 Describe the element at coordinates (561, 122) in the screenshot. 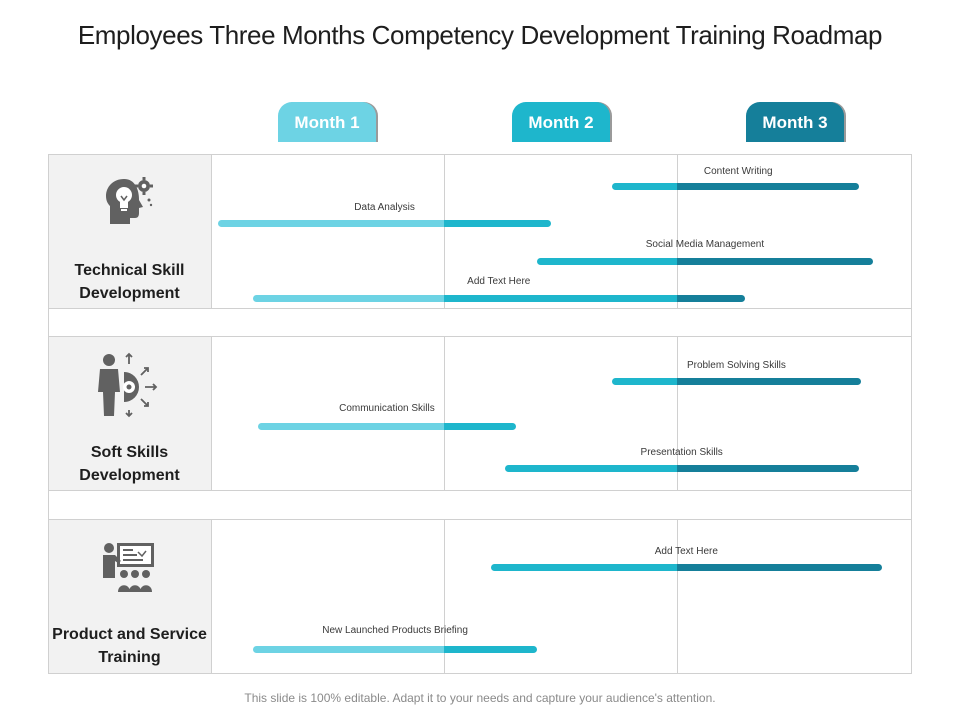

I see `month-2-tab: Month 2` at that location.